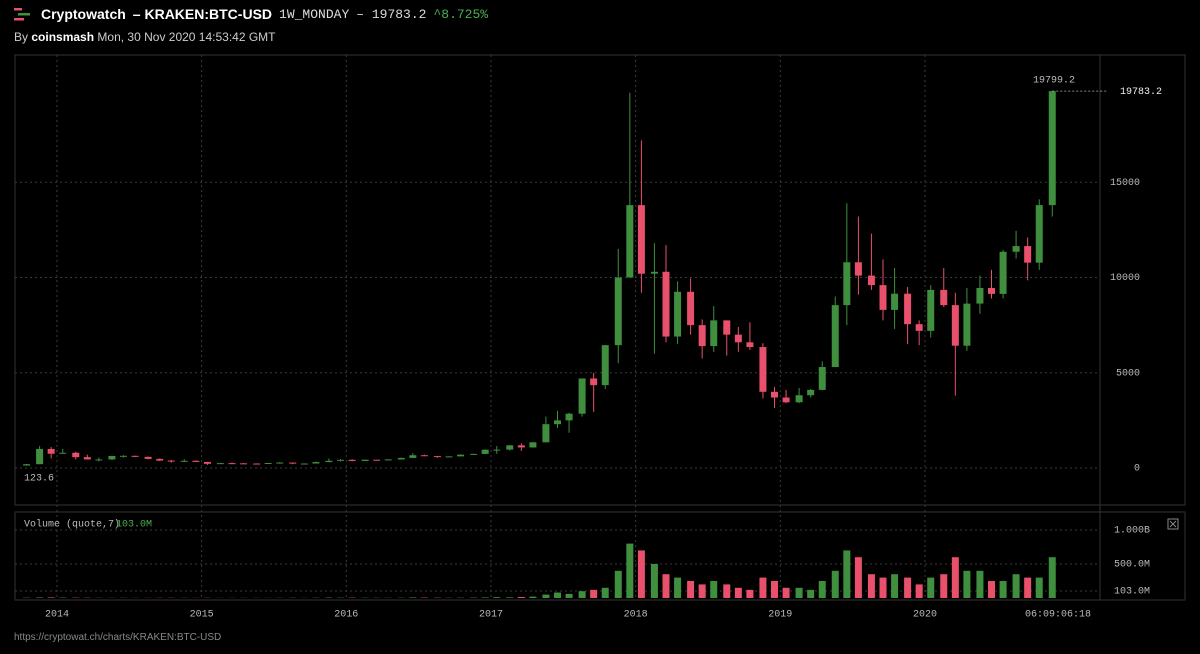  I want to click on x-tick-label: 2018, so click(636, 615).